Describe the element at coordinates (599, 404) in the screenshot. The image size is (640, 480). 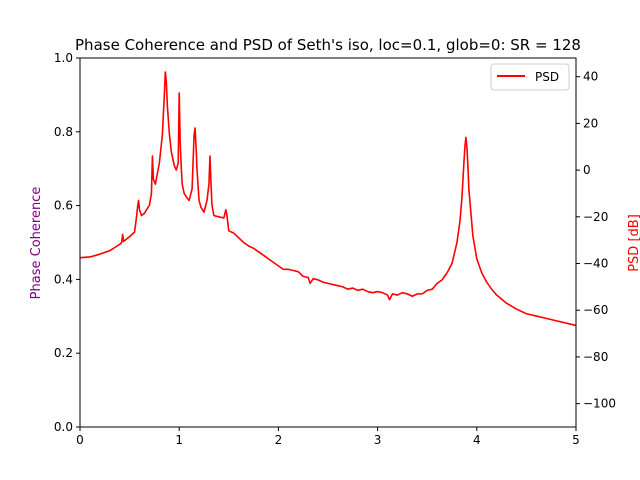
I see `right-tick-label: −100` at that location.